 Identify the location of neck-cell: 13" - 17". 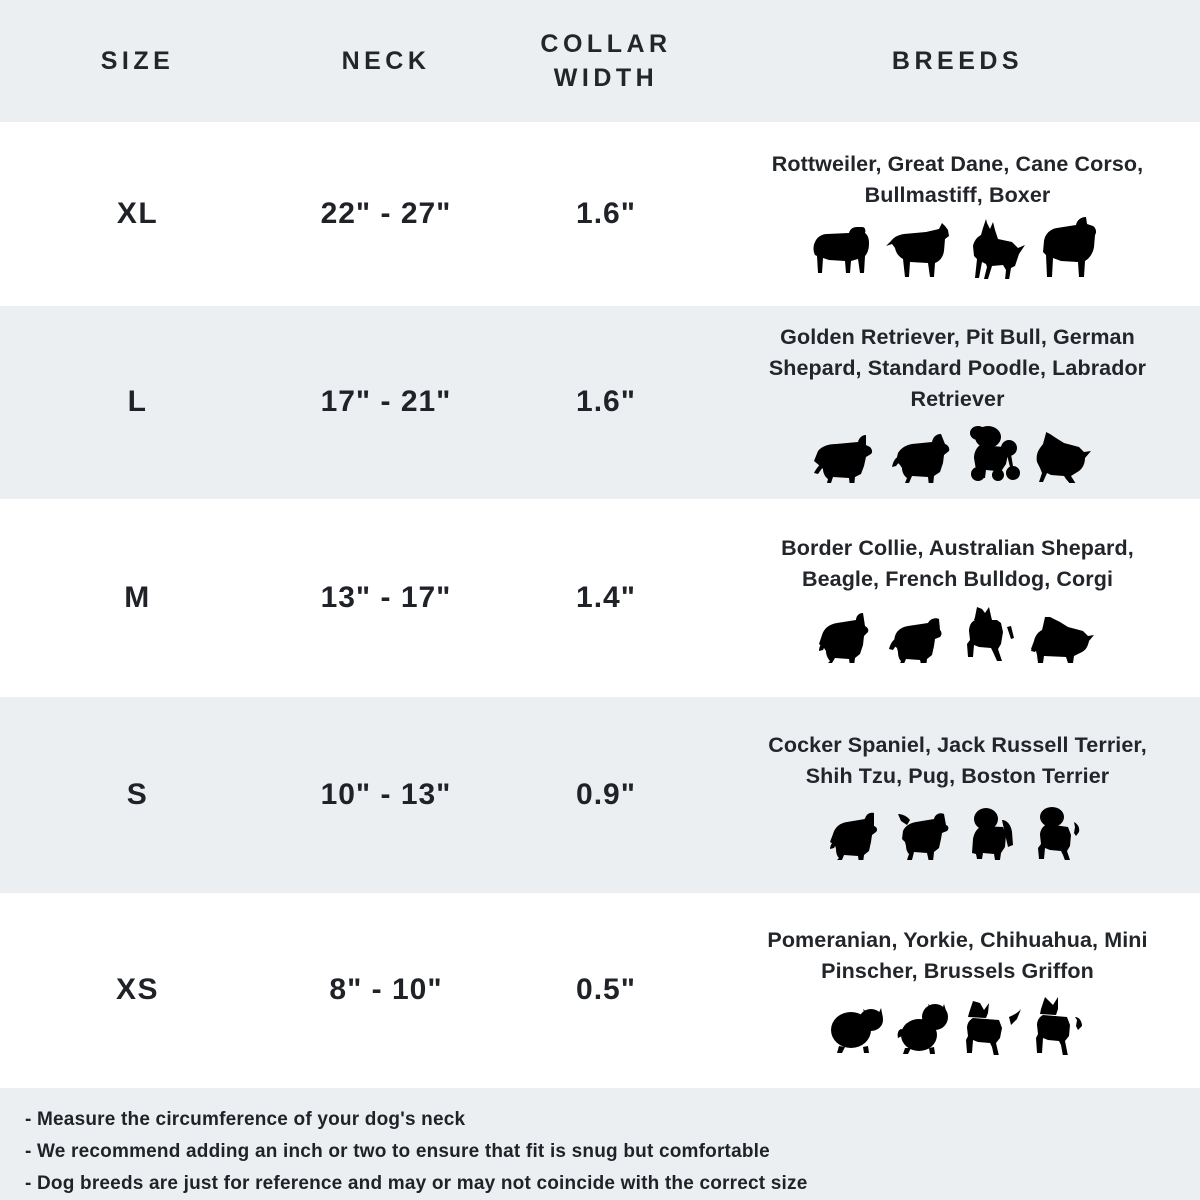
(386, 598).